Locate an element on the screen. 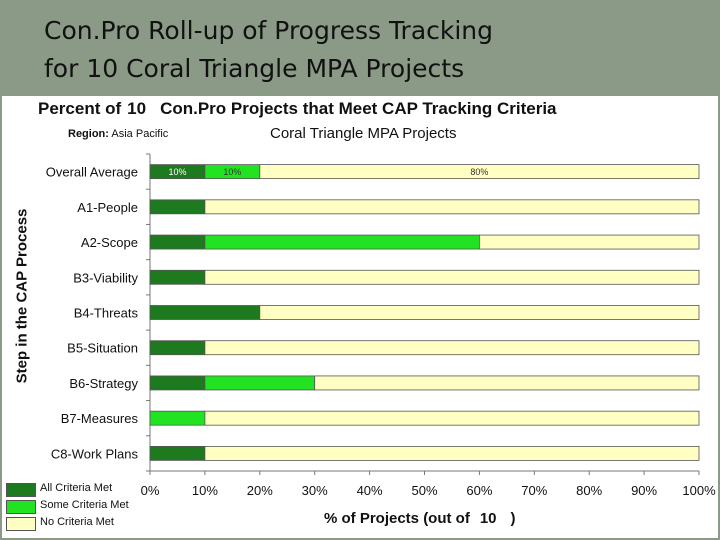 The image size is (720, 540). legend-item-some: Some Criteria Met is located at coordinates (76, 506).